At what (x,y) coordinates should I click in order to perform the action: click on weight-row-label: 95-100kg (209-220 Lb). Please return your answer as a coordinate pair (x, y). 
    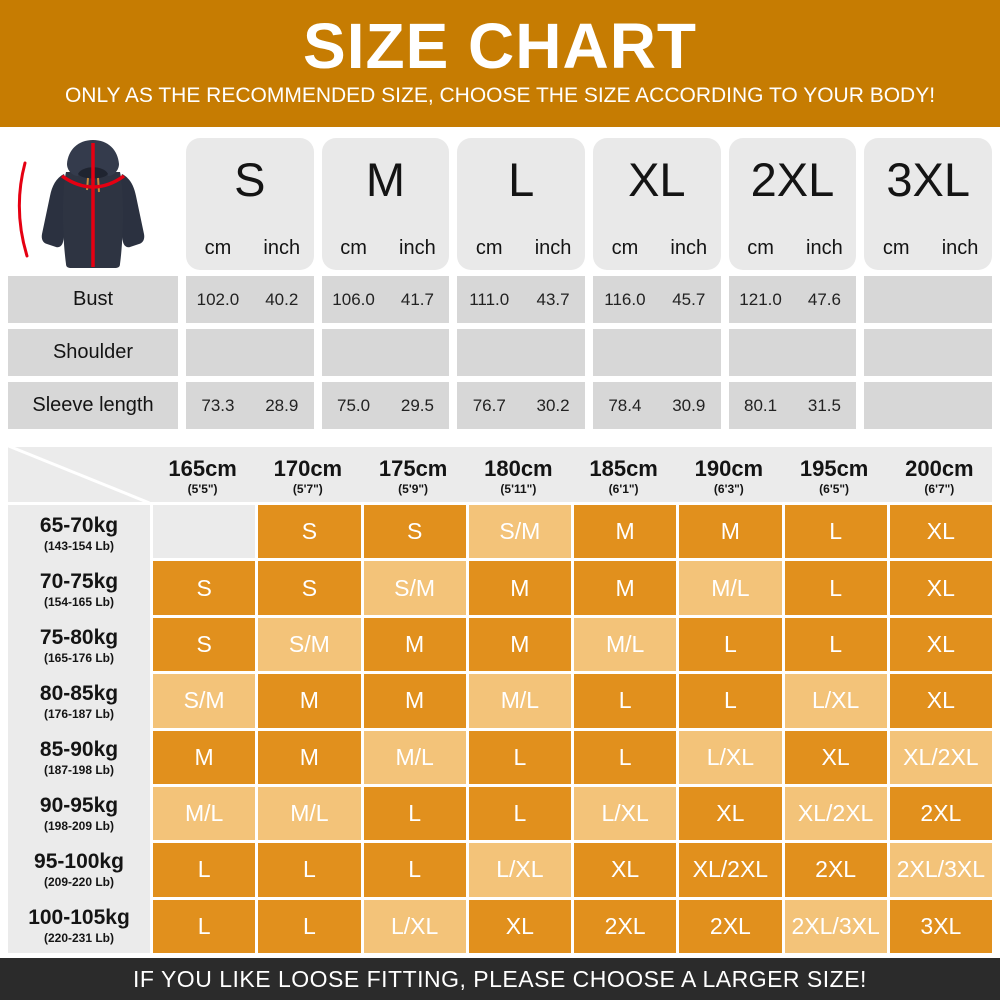
    Looking at the image, I should click on (79, 869).